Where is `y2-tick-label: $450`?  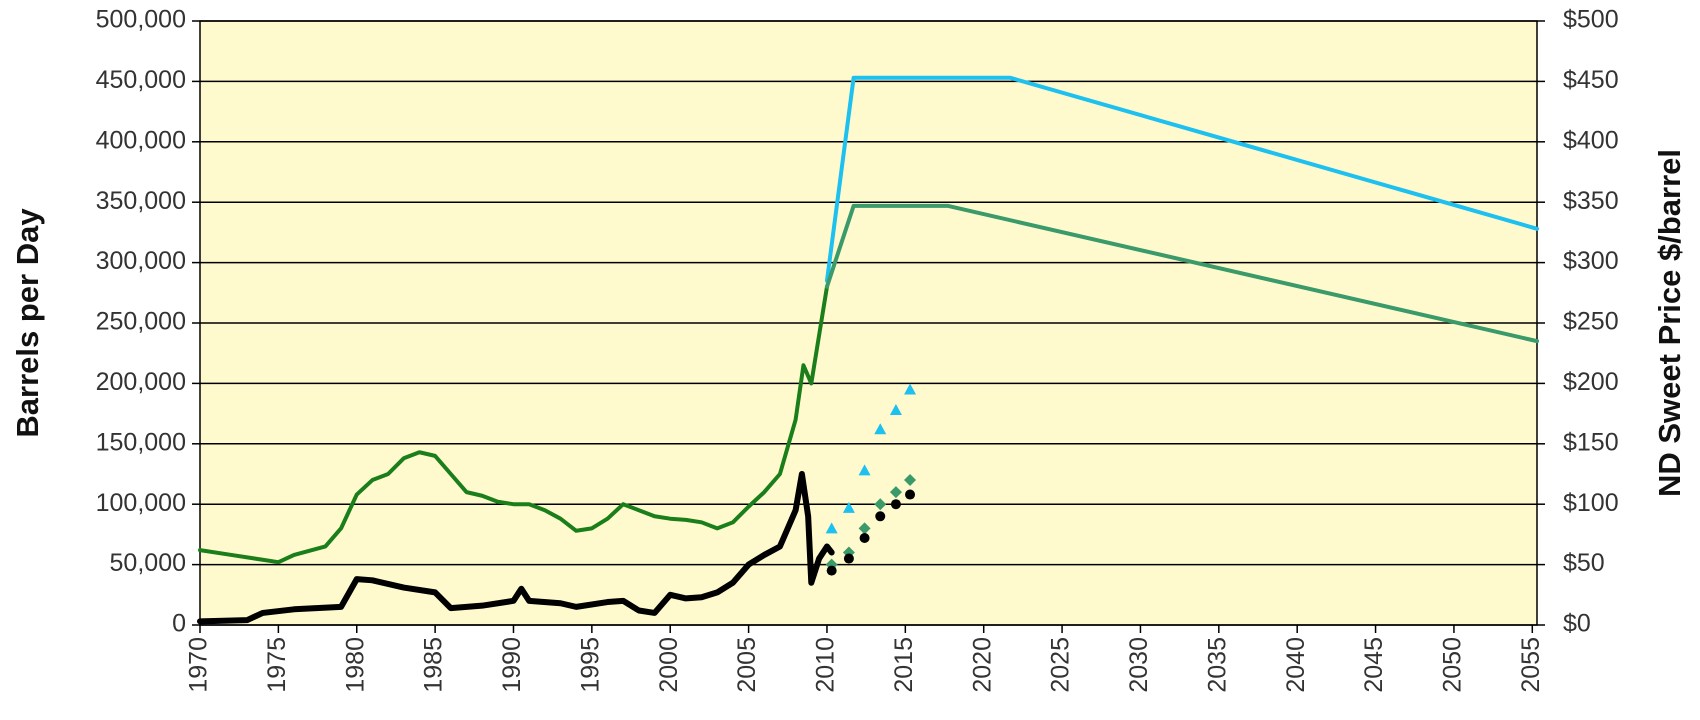 y2-tick-label: $450 is located at coordinates (1591, 80).